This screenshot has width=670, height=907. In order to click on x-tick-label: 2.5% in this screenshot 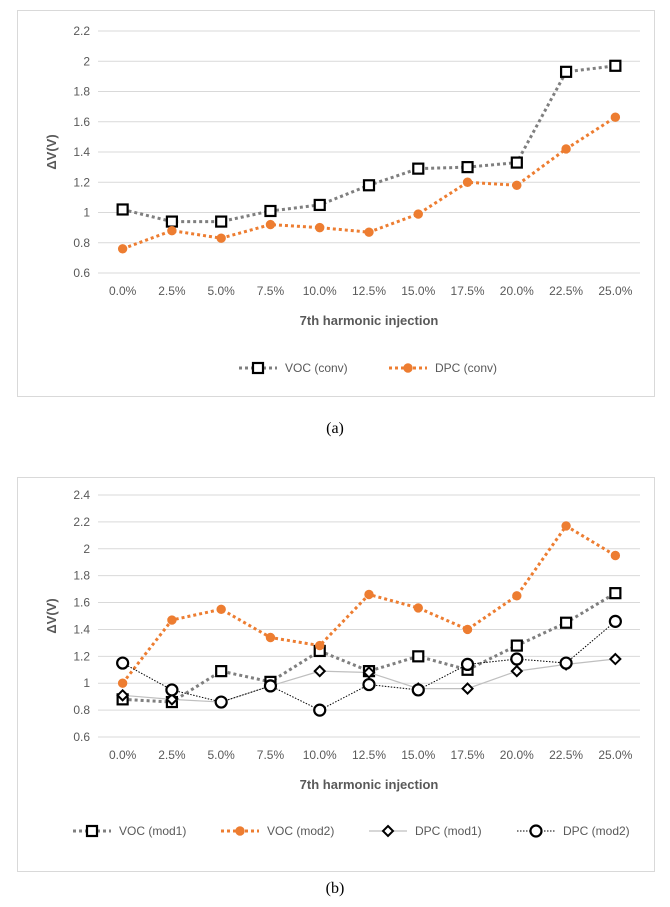, I will do `click(172, 291)`.